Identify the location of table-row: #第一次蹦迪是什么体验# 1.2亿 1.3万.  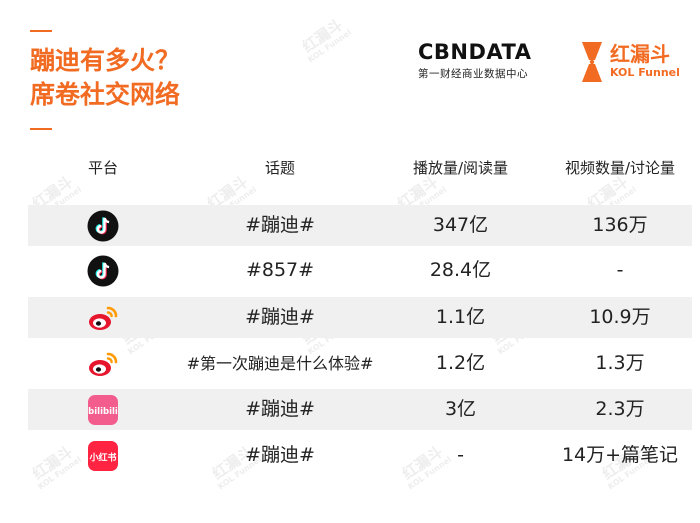
(360, 363).